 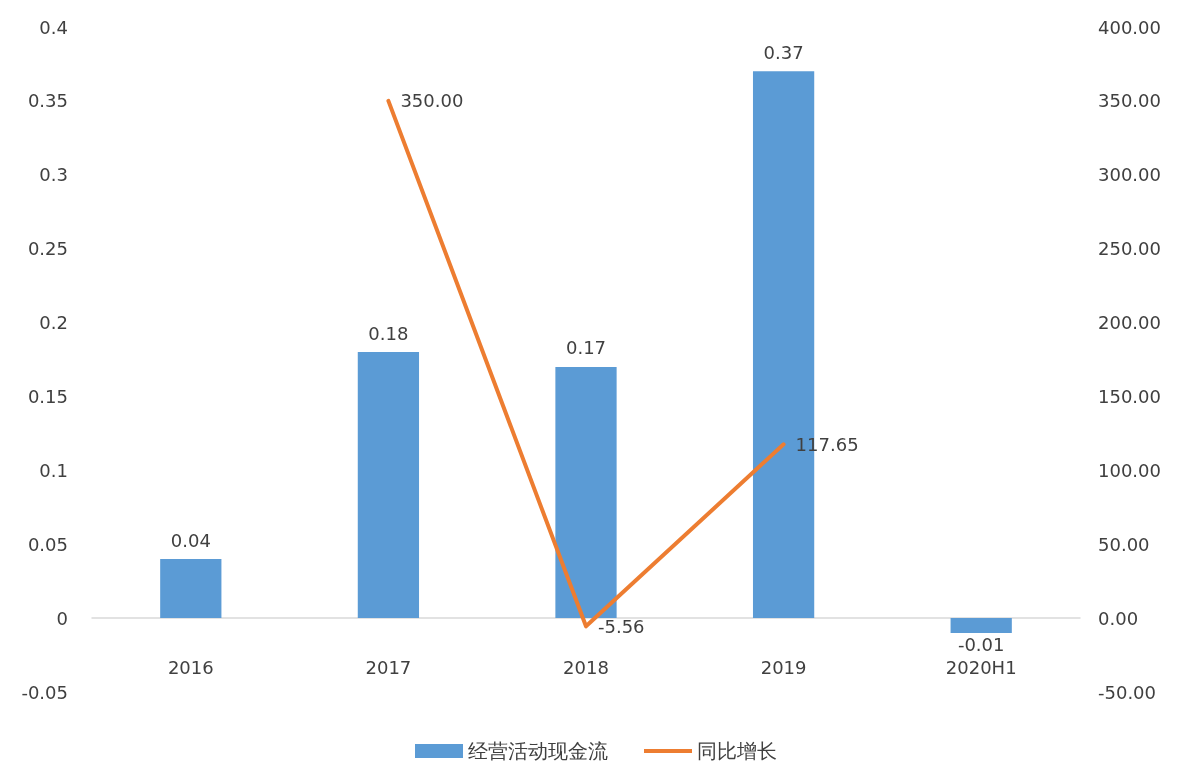 I want to click on x-tick-label: 2017, so click(x=388, y=667).